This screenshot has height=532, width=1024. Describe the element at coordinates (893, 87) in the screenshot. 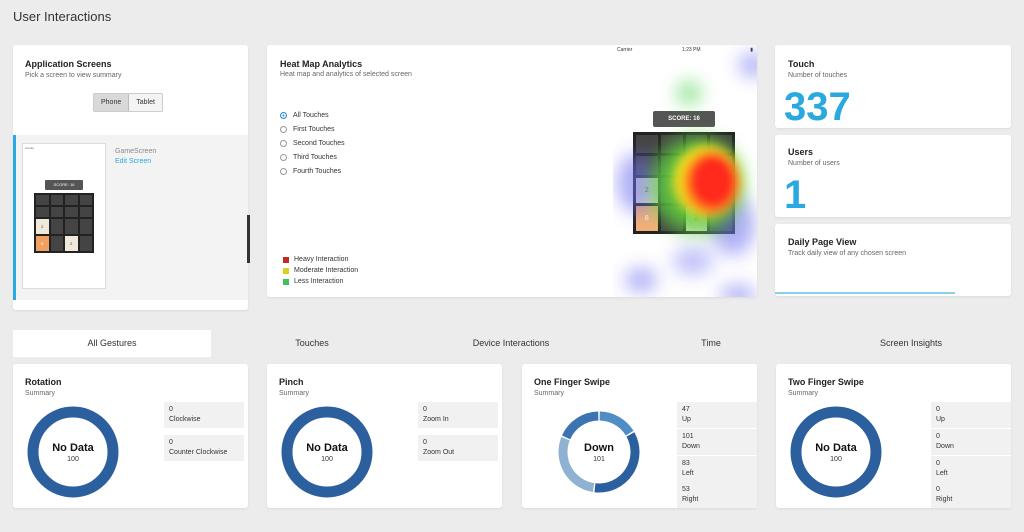

I see `touch-card: Touch Number of touches 337` at that location.